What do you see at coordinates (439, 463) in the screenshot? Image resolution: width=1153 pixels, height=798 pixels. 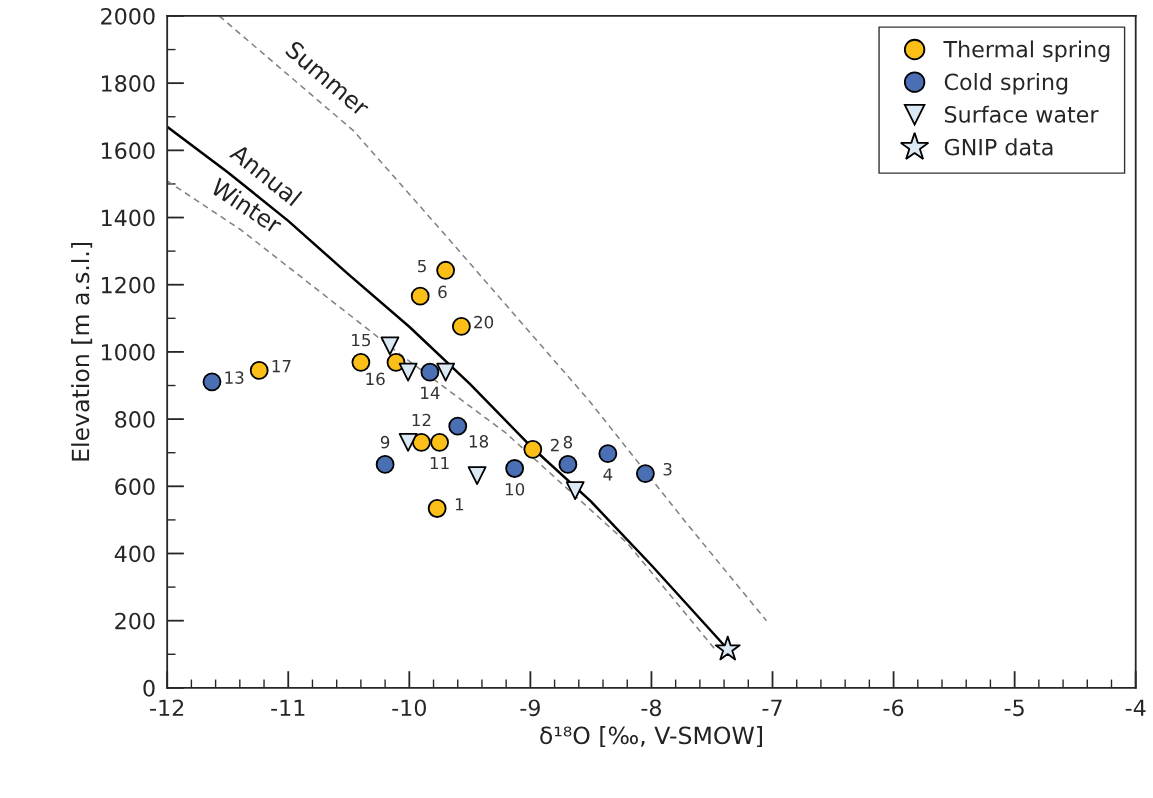 I see `annotation: 11` at bounding box center [439, 463].